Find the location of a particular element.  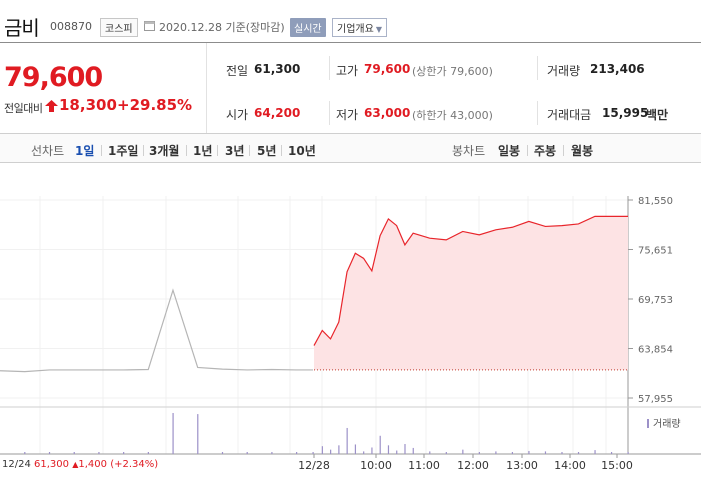

period-1d: 1일 is located at coordinates (85, 151).